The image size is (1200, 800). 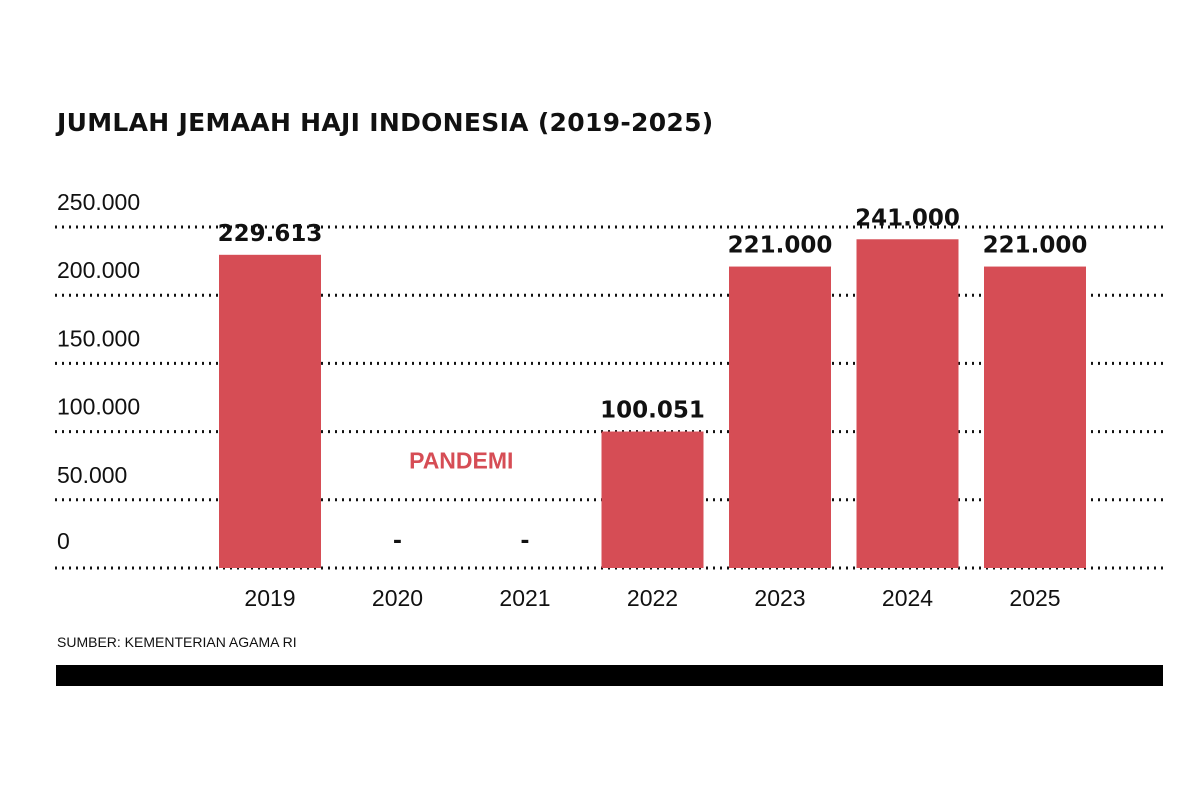 I want to click on y-axis-ticks: 0 50.000 100.000 150.000 200.000 250.000, so click(x=98, y=371).